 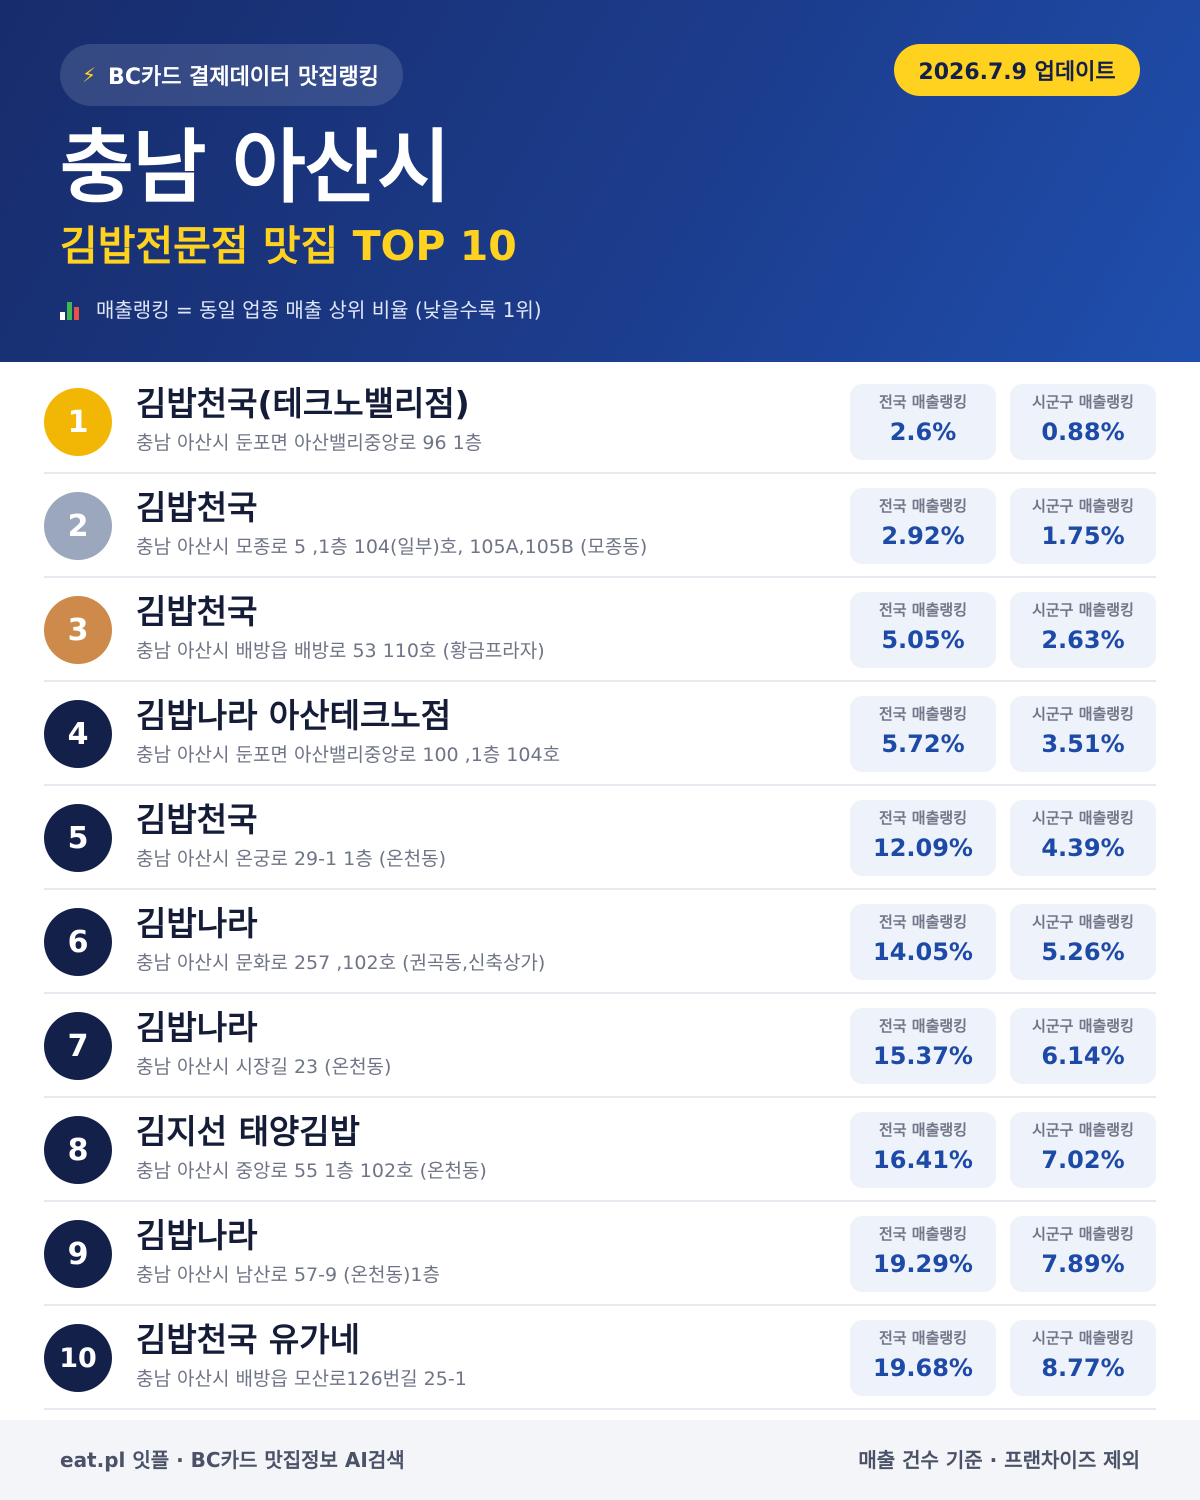 I want to click on district-ranking-value: 5.26%, so click(x=1083, y=952).